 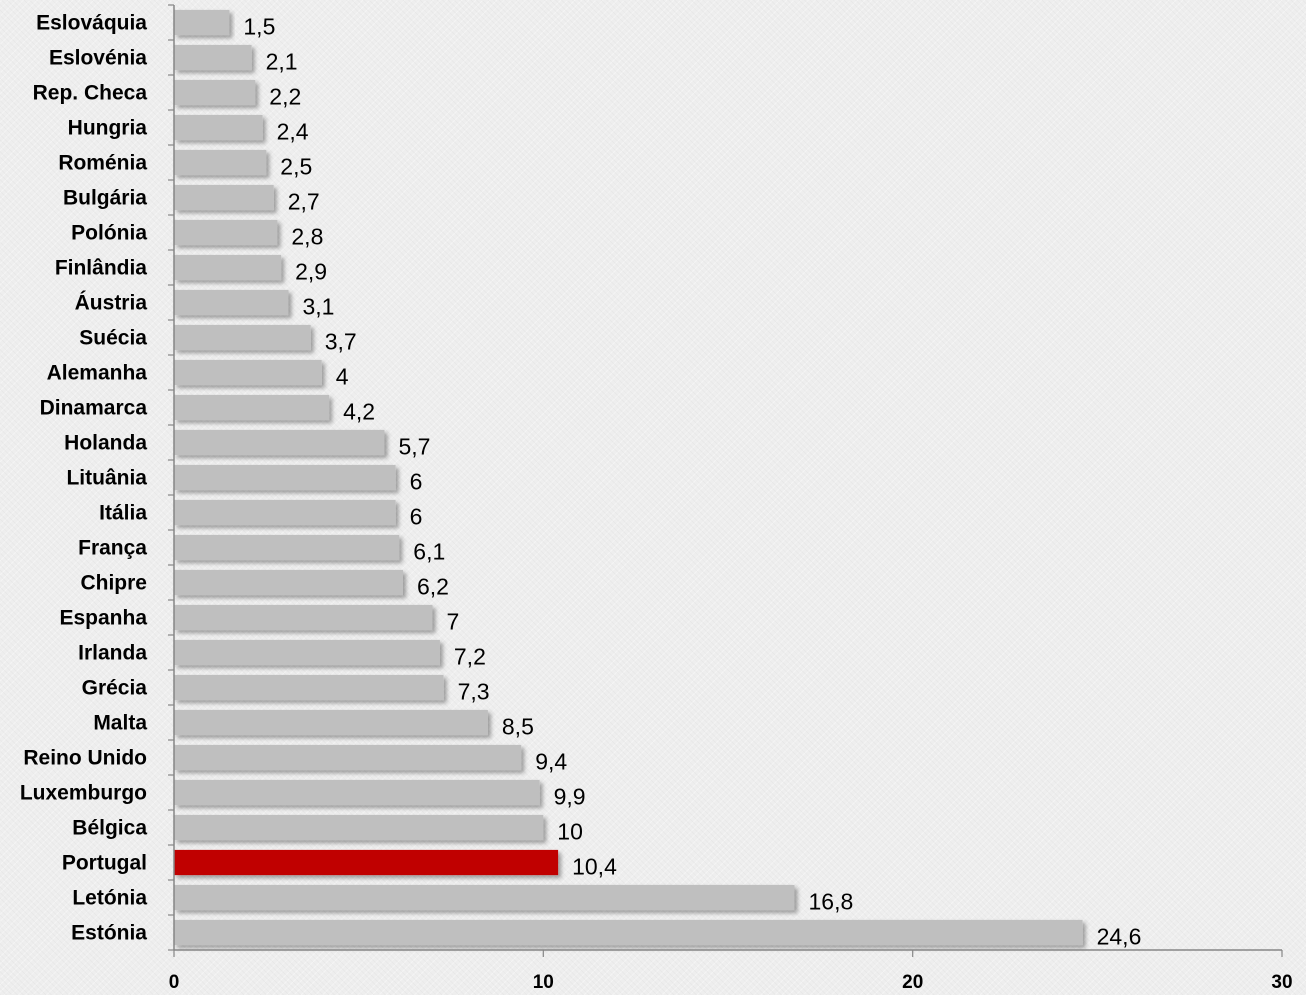 What do you see at coordinates (123, 513) in the screenshot?
I see `category-label: Itália` at bounding box center [123, 513].